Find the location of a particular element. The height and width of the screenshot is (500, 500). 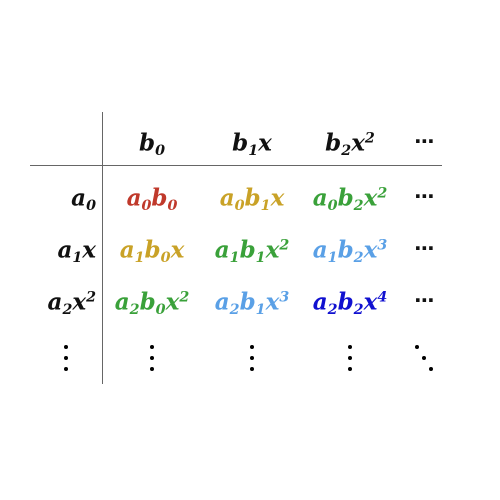

column-header-1: b1x is located at coordinates (252, 144).